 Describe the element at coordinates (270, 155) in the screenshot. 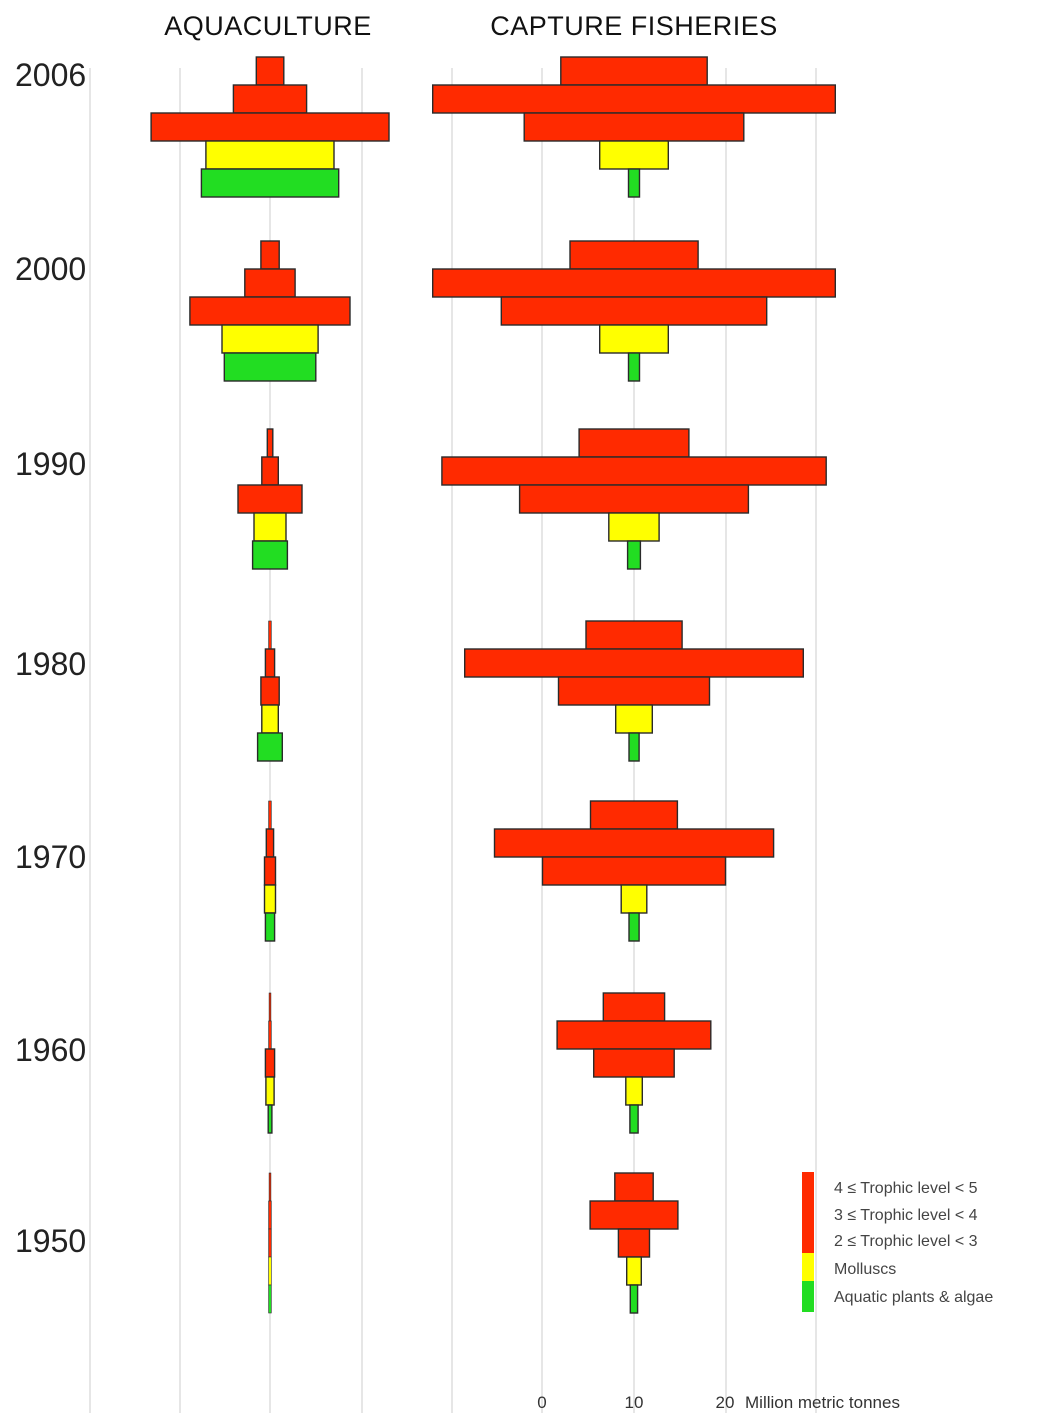

I see `aquaculture-bar-2006-molluscs` at that location.